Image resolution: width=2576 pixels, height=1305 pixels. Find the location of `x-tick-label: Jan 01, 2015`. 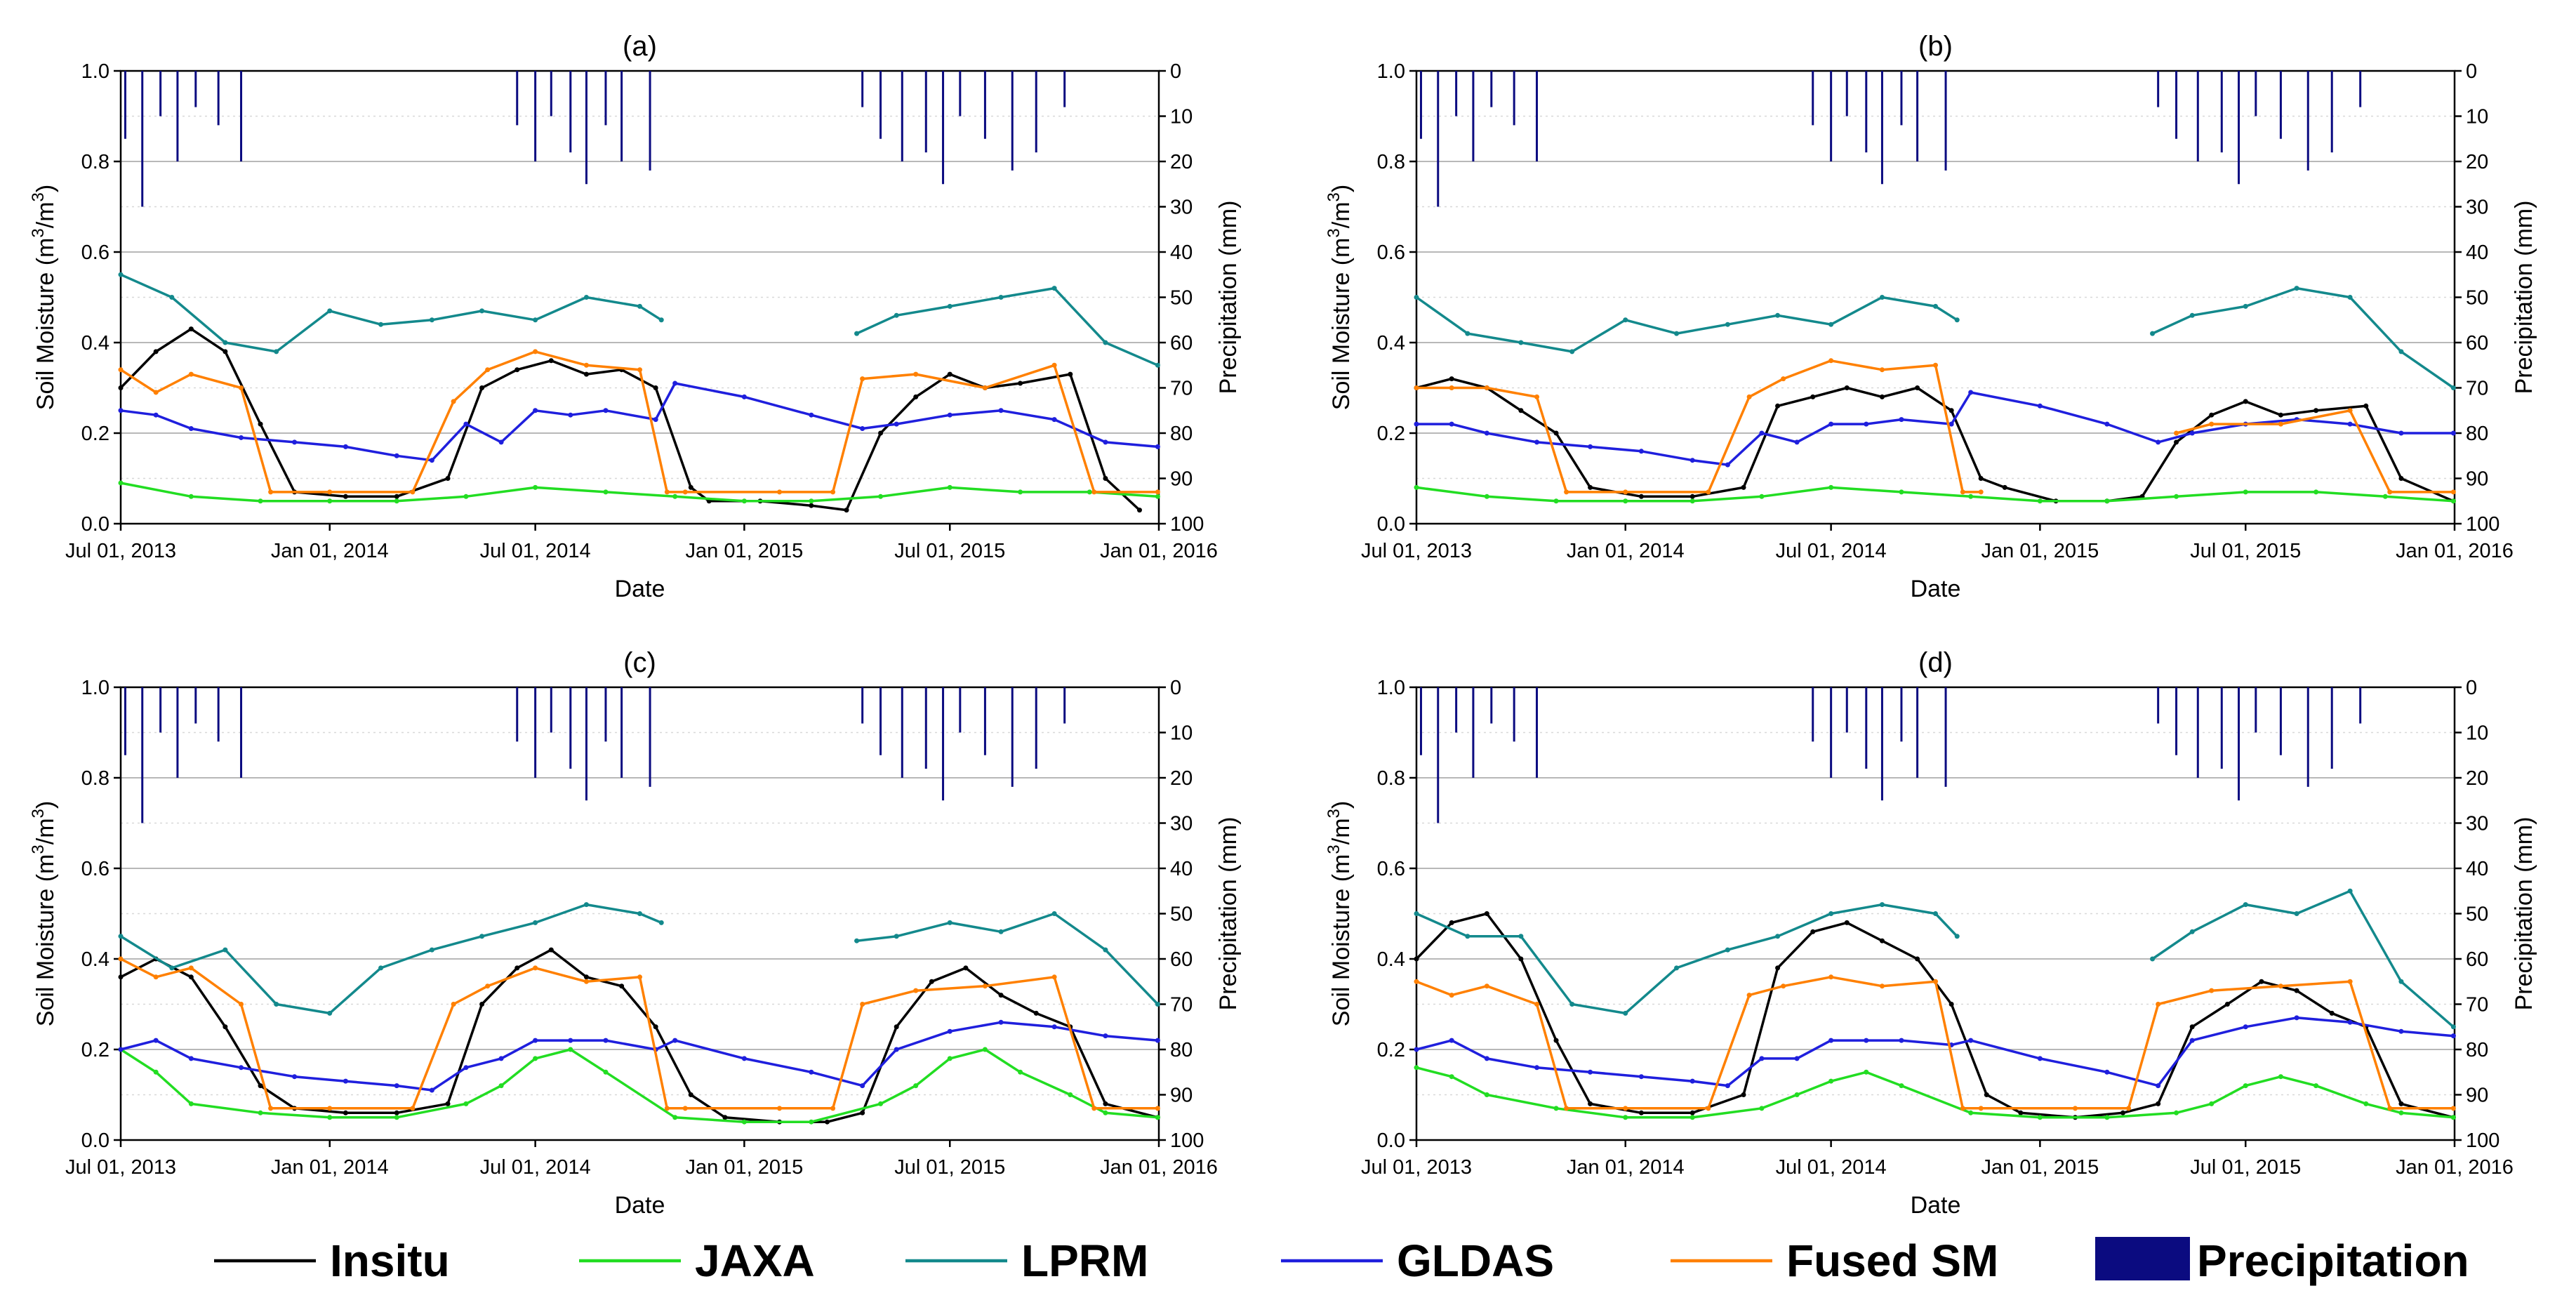

x-tick-label: Jan 01, 2015 is located at coordinates (2040, 1167).